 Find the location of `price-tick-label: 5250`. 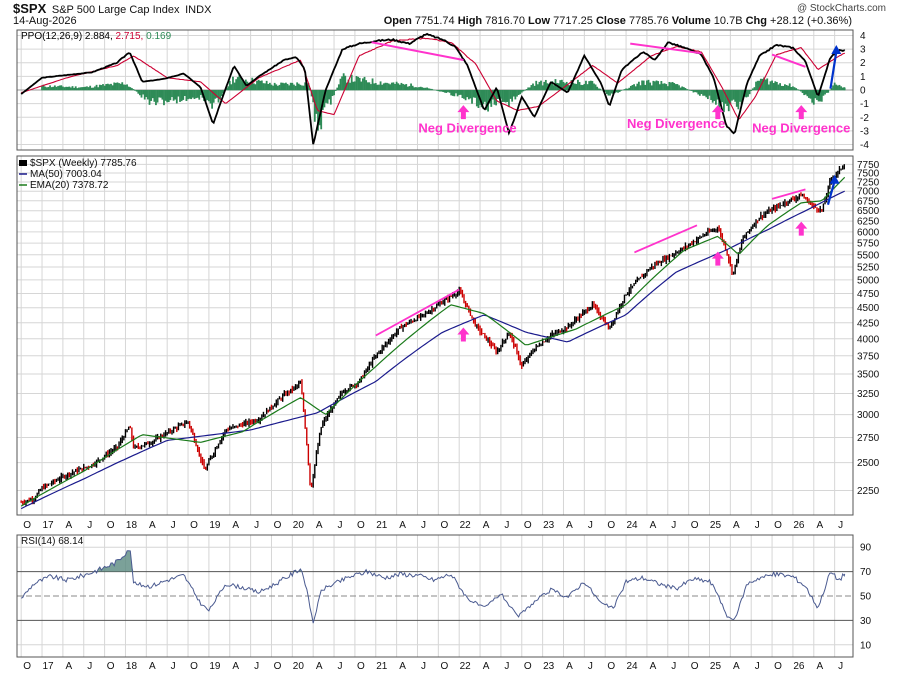

price-tick-label: 5250 is located at coordinates (868, 268).